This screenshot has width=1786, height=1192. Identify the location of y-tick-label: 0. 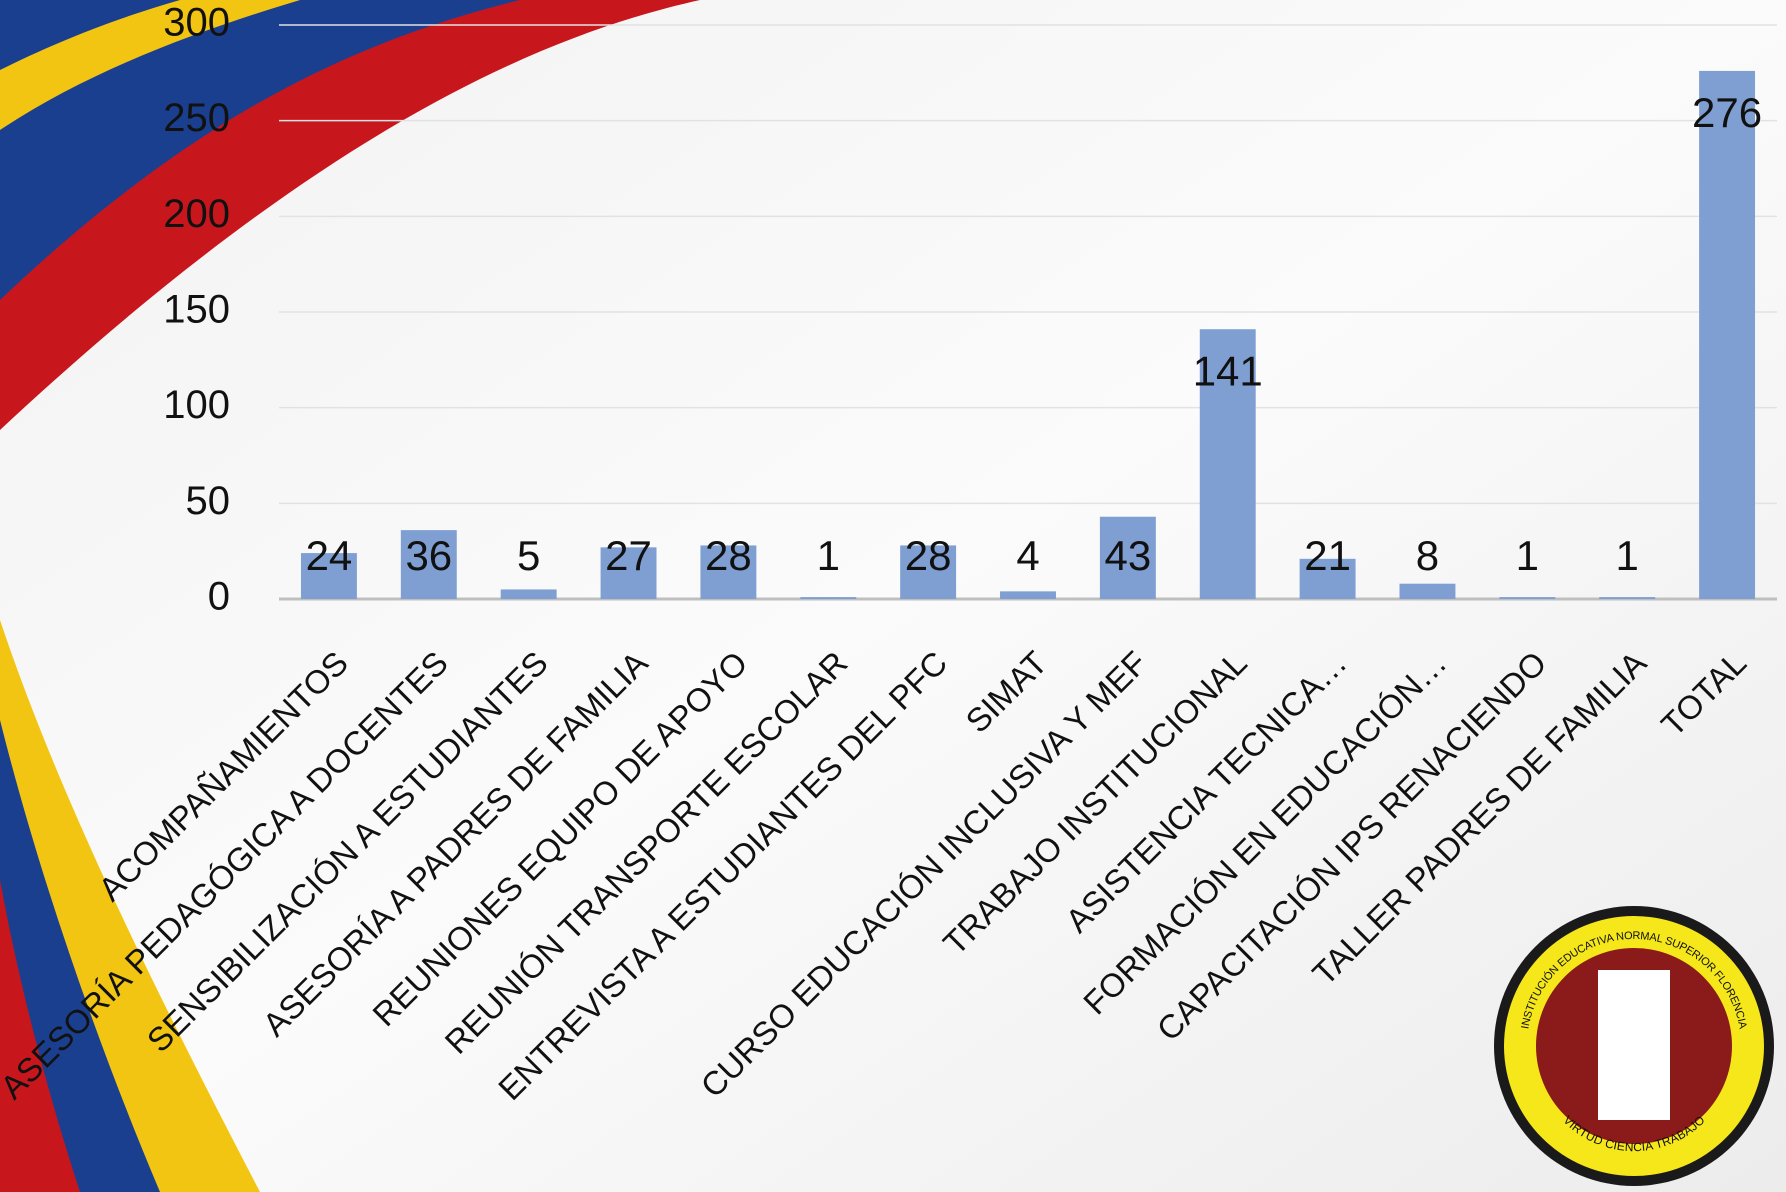
(219, 597).